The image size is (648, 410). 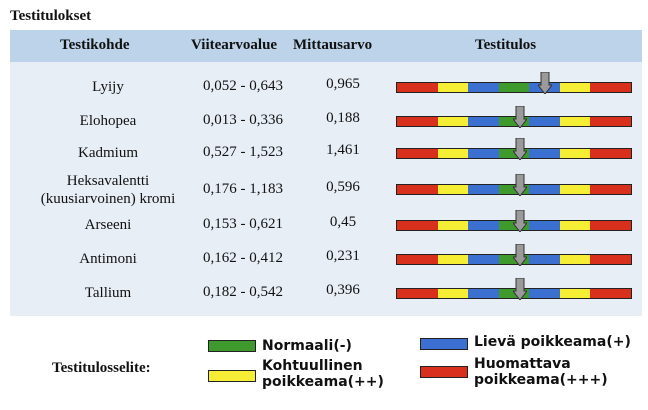 I want to click on table-row: Kadmium 0,527 - 1,523 1,461, so click(x=326, y=153).